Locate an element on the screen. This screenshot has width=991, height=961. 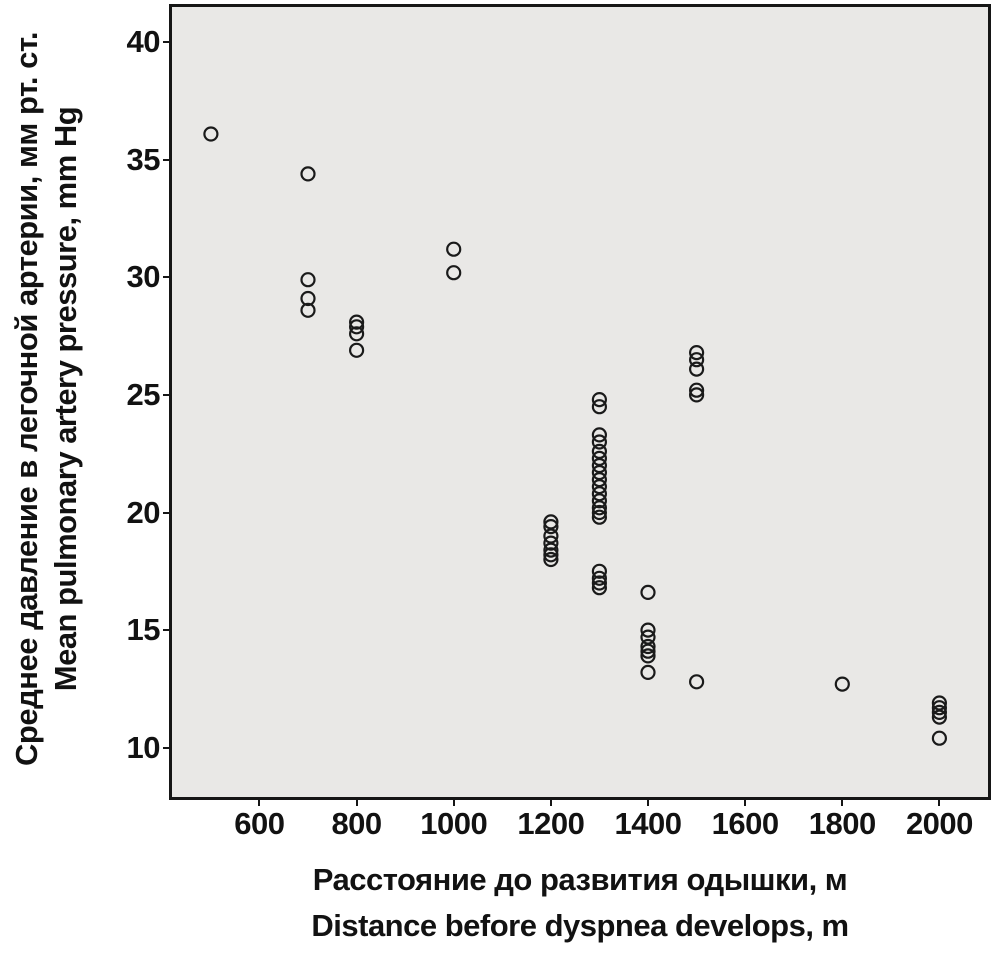
x-tick-label: 1600 is located at coordinates (745, 823).